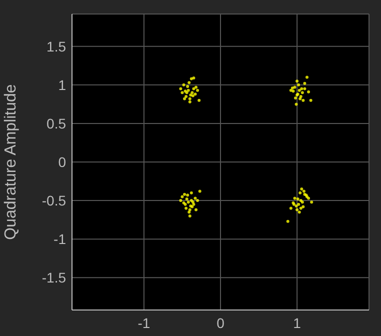 This screenshot has width=381, height=336. What do you see at coordinates (297, 322) in the screenshot?
I see `x-tick-label: 1` at bounding box center [297, 322].